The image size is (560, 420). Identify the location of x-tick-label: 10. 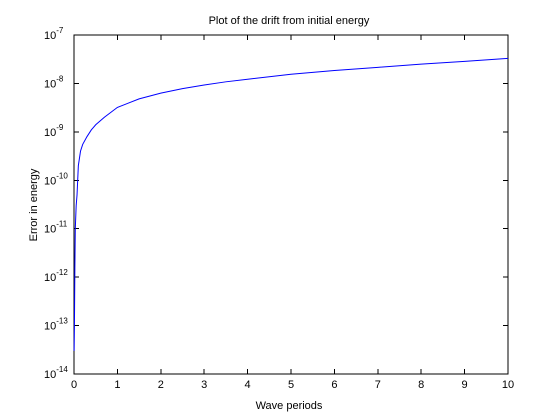
(508, 385).